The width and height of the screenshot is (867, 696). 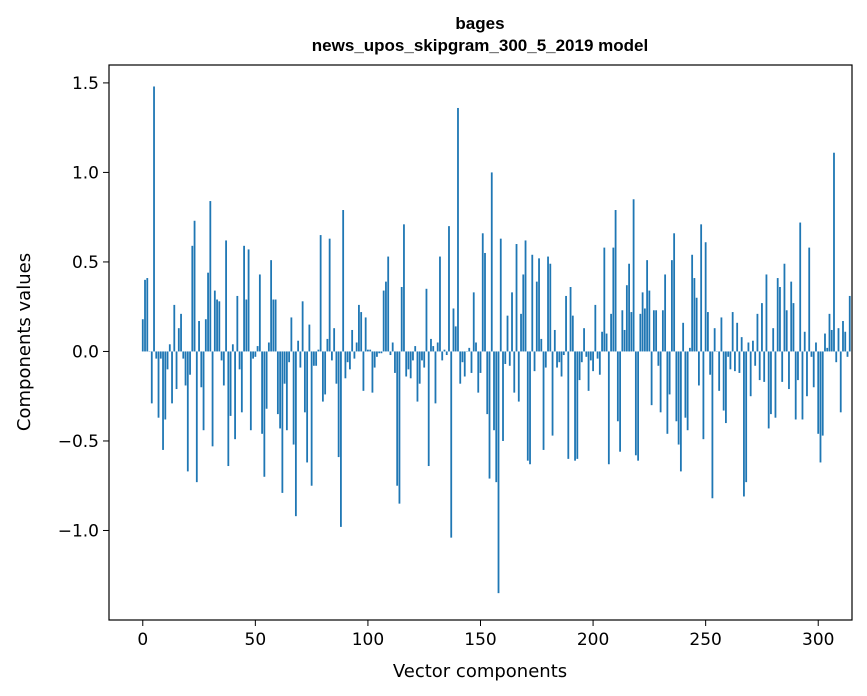 I want to click on y-tick-label: 0.5, so click(x=85, y=263).